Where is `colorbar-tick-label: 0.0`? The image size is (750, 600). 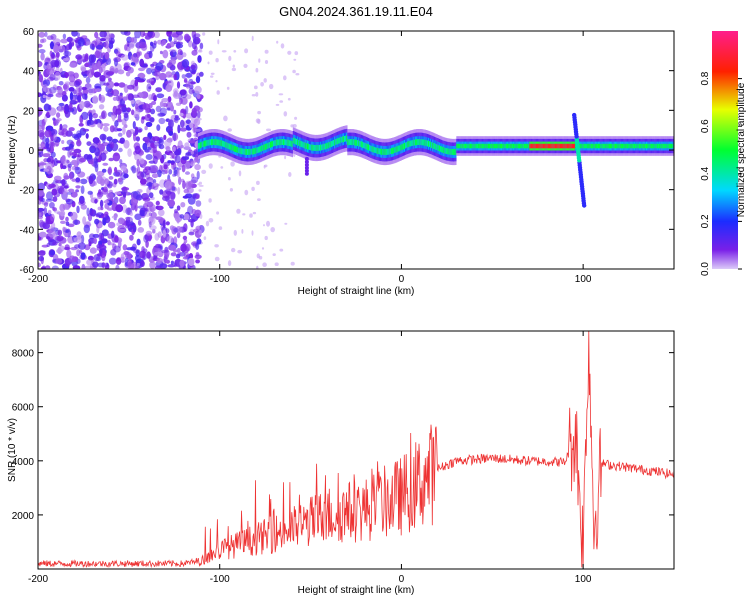 colorbar-tick-label: 0.0 is located at coordinates (705, 269).